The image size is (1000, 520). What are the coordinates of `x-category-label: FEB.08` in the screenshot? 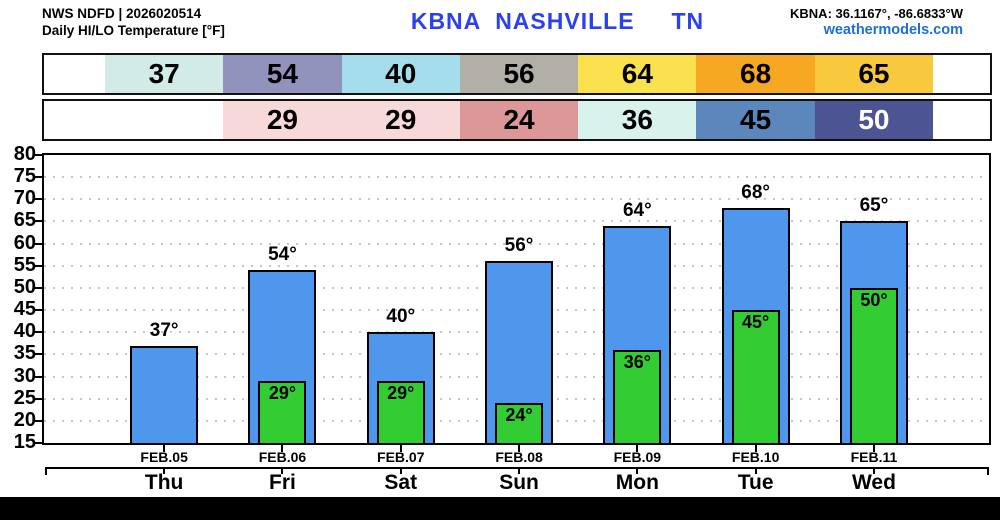 It's located at (519, 457).